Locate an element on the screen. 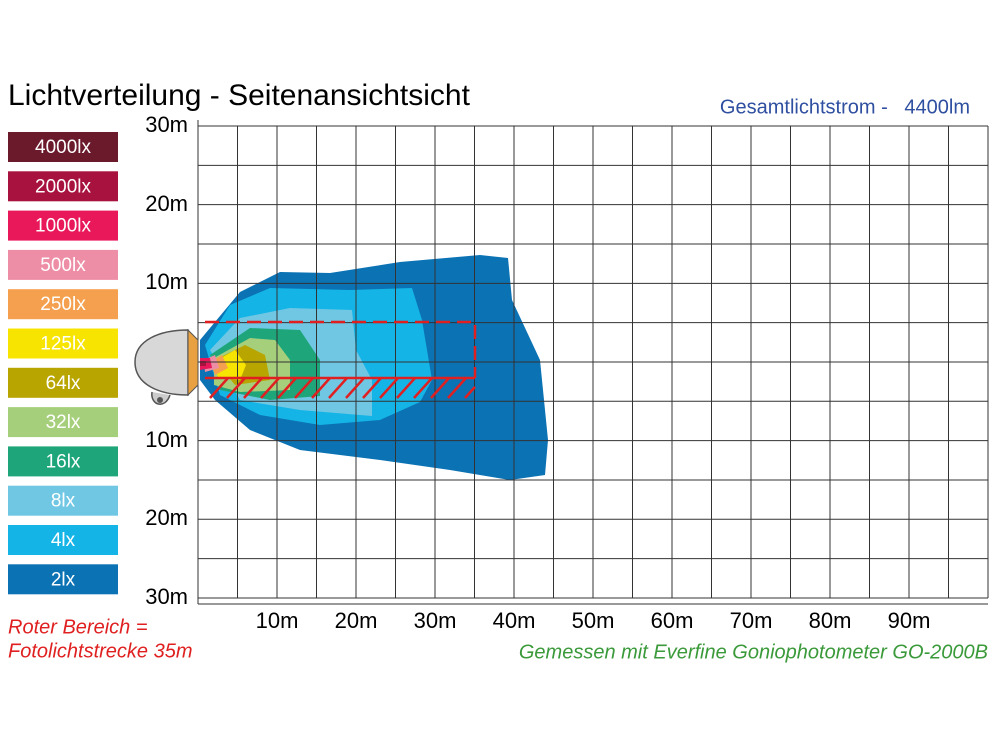 Image resolution: width=1000 pixels, height=741 pixels. legend-label: 250lx is located at coordinates (63, 304).